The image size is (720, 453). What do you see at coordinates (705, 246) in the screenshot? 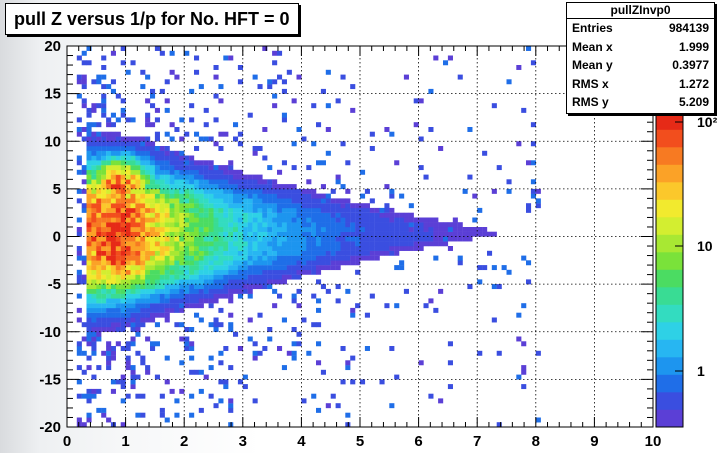
I see `z-tick-label: 10` at bounding box center [705, 246].